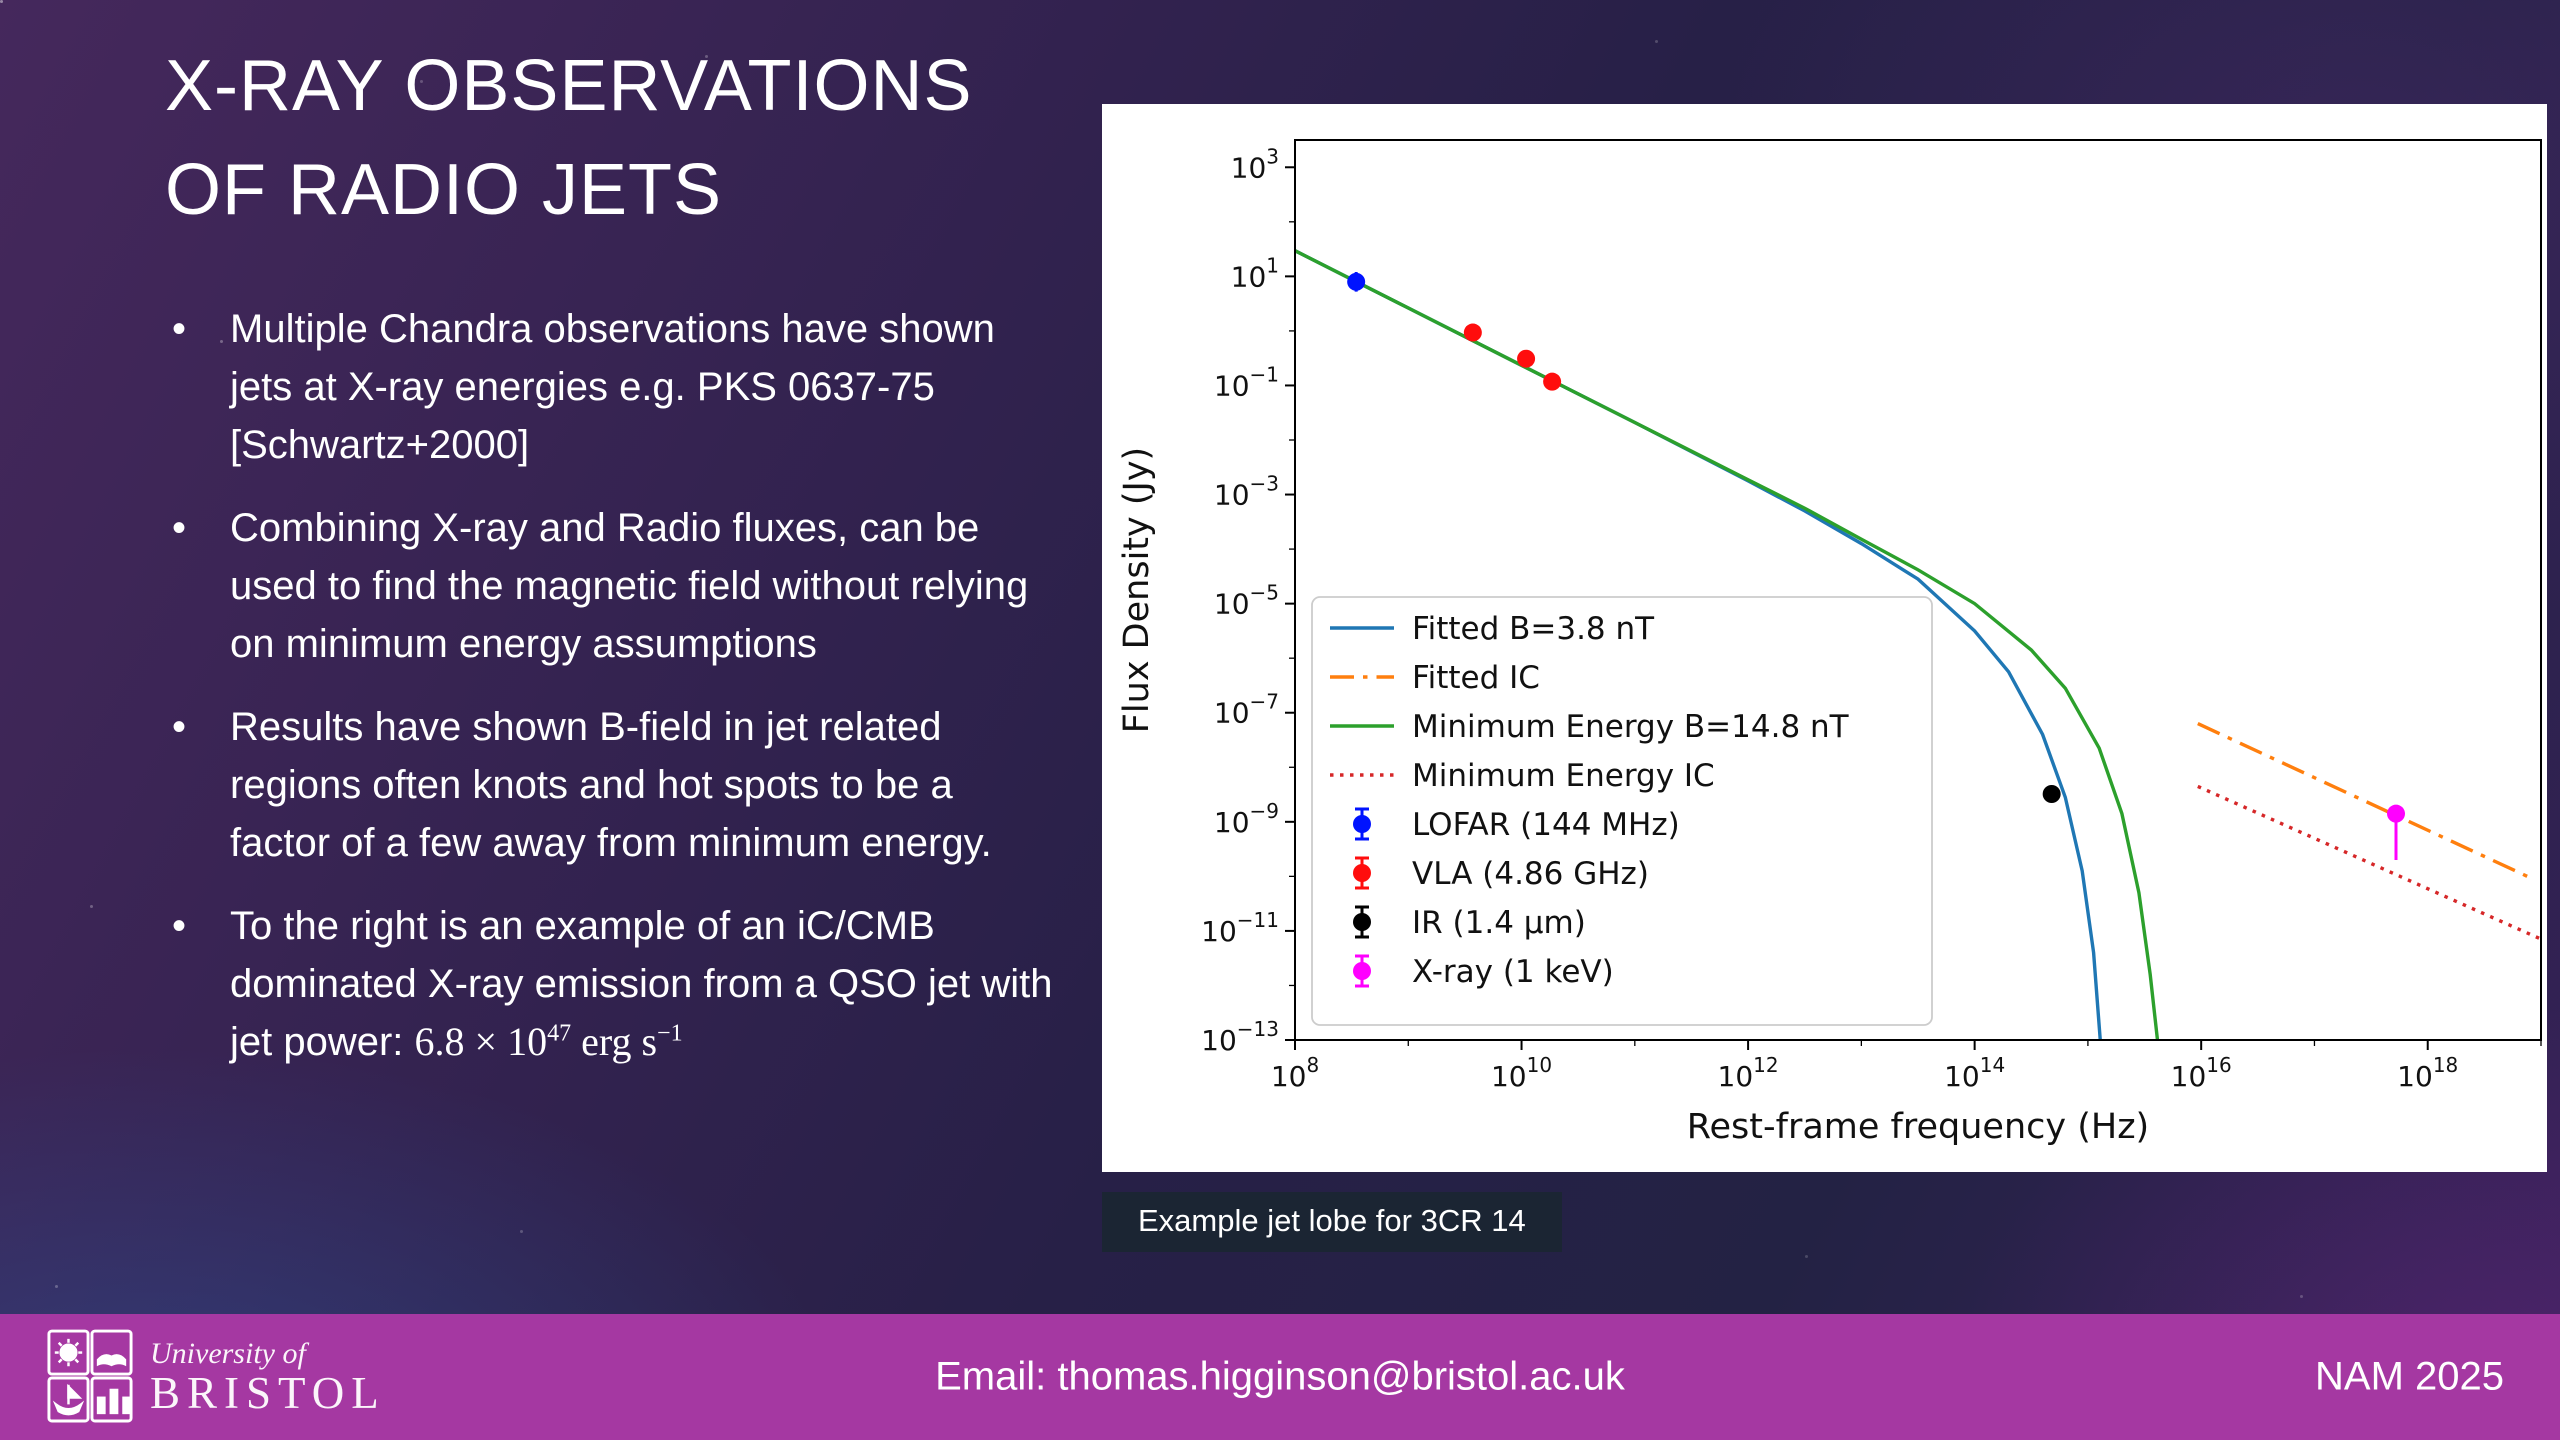 This screenshot has height=1440, width=2560. What do you see at coordinates (1521, 1073) in the screenshot?
I see `svg-text: 10¹⁰` at bounding box center [1521, 1073].